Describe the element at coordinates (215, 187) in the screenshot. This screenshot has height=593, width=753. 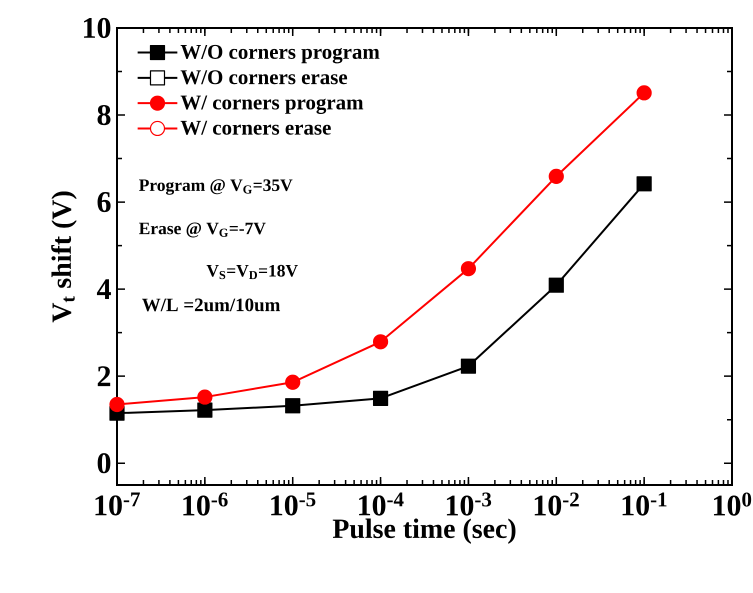
I see `annotation: Program @ V$_{G}$=35V` at that location.